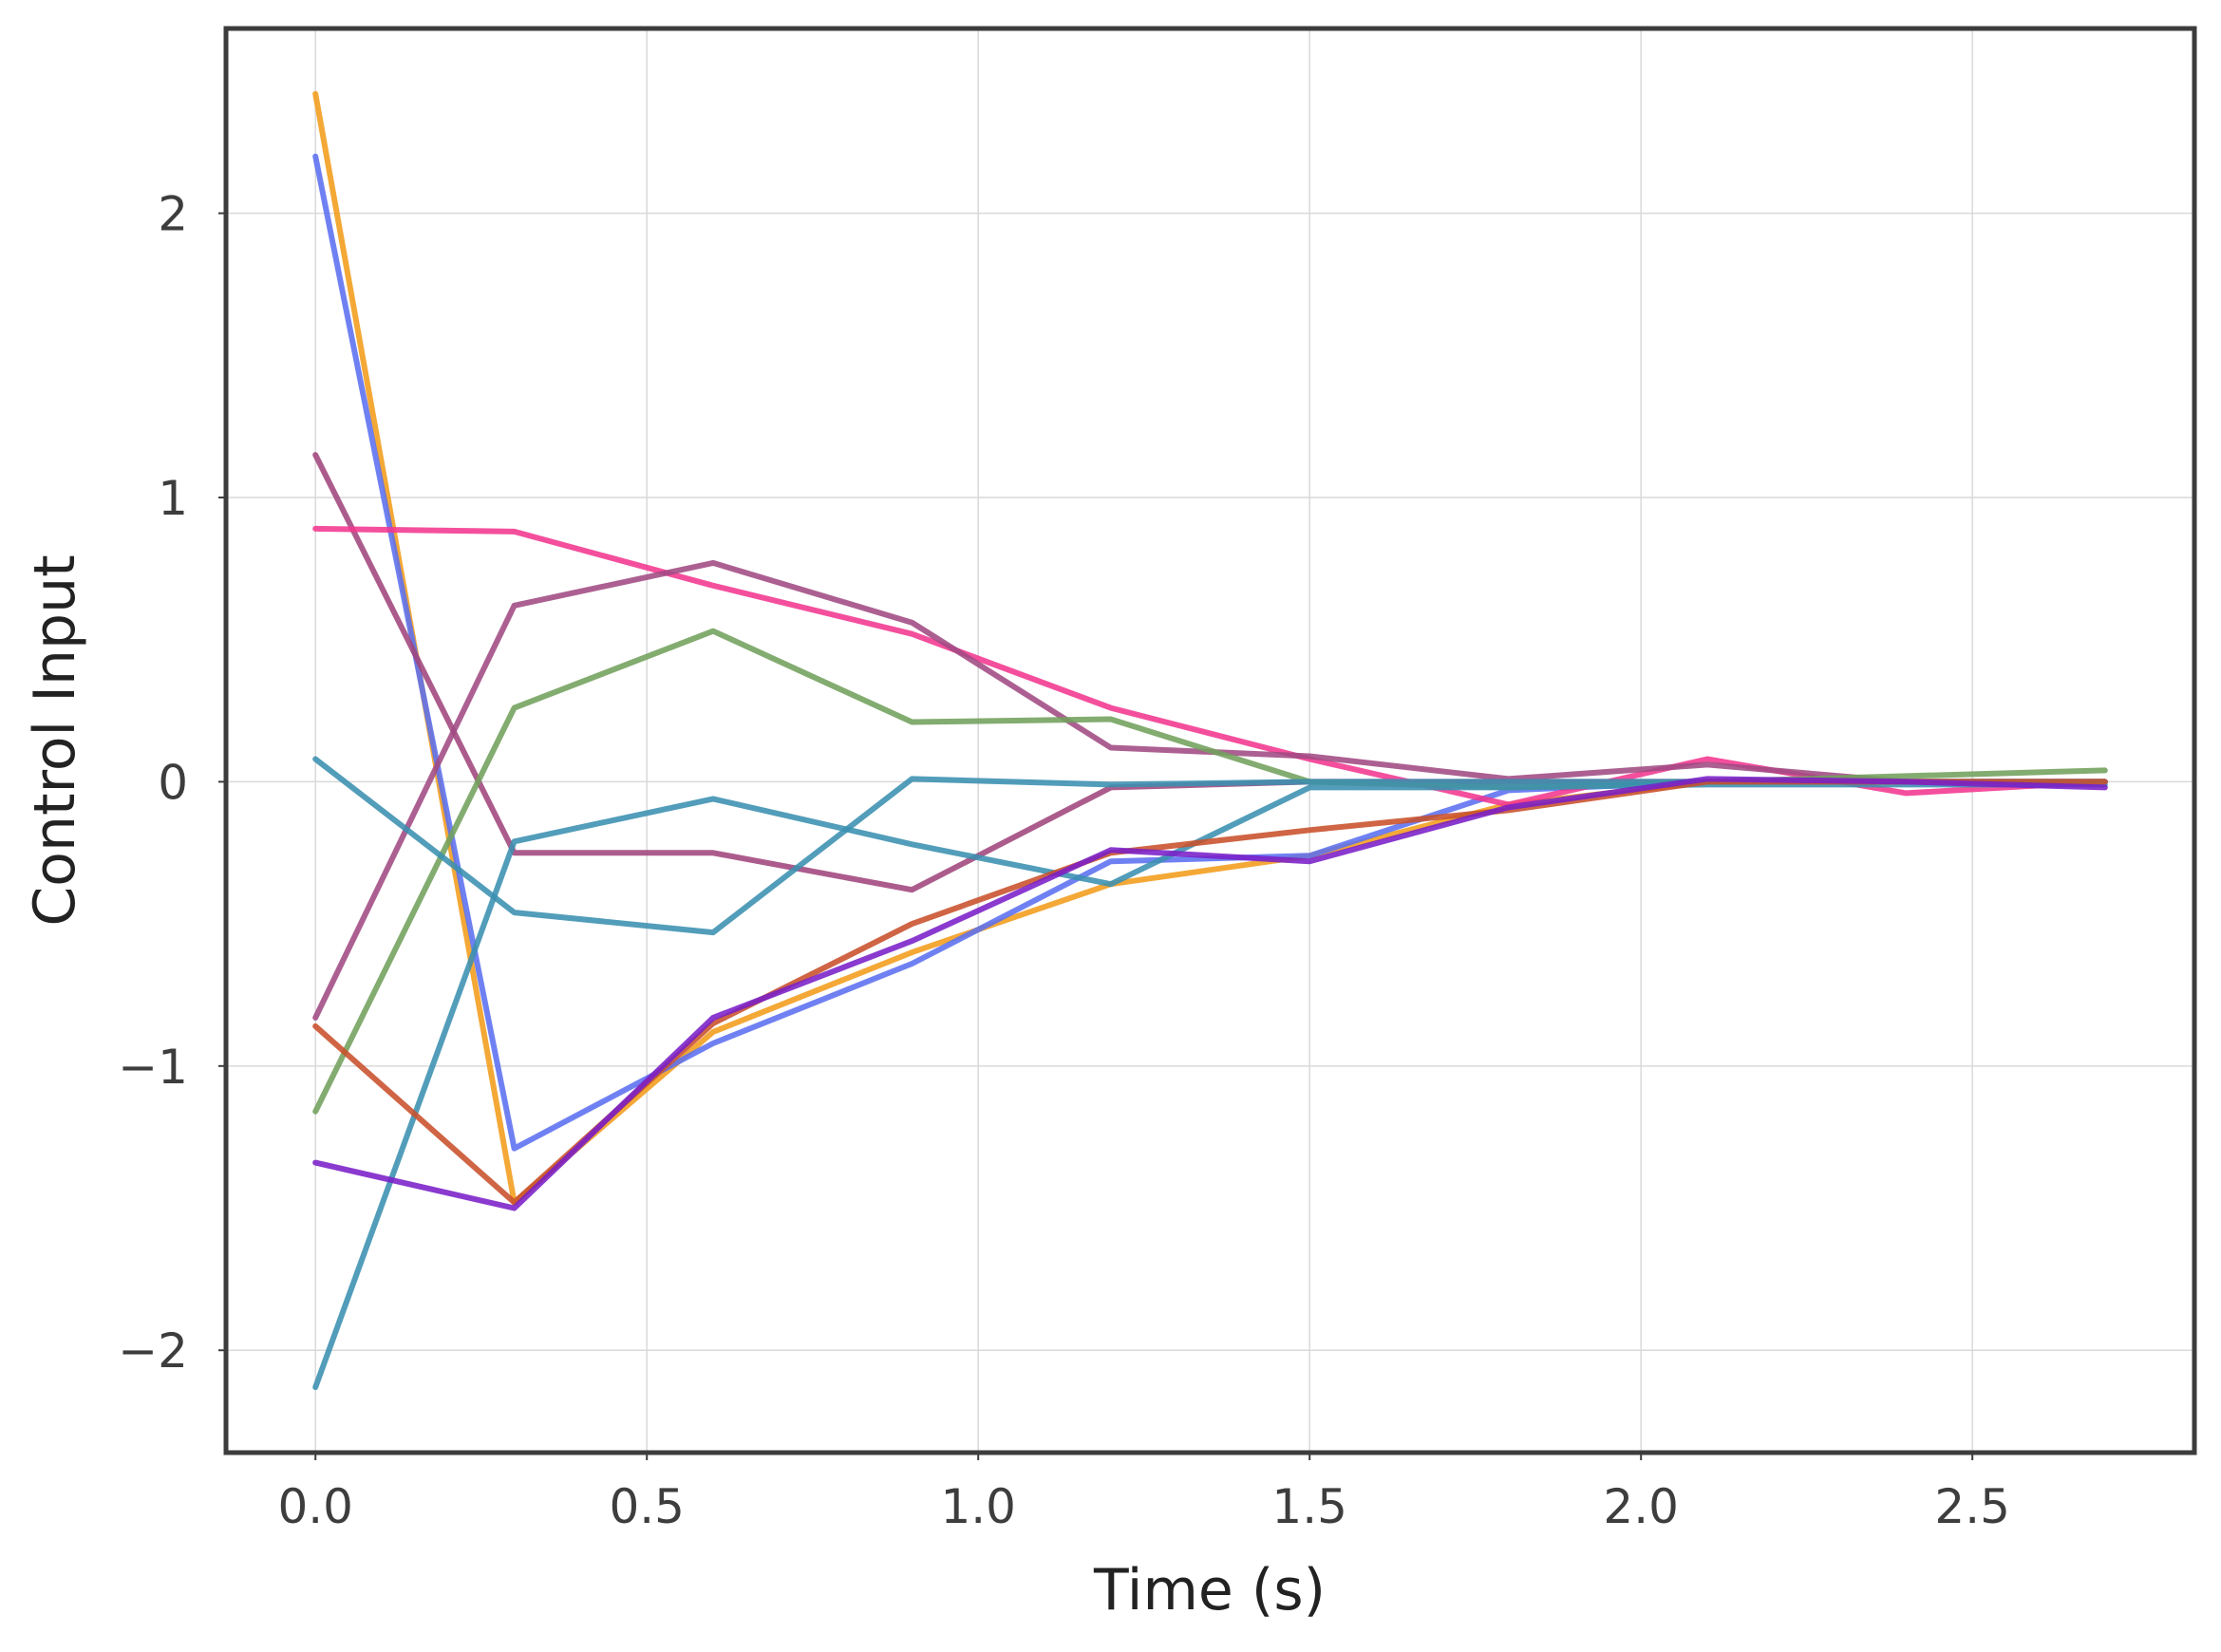 The height and width of the screenshot is (1652, 2221). What do you see at coordinates (173, 498) in the screenshot?
I see `y-tick-label: 1` at bounding box center [173, 498].